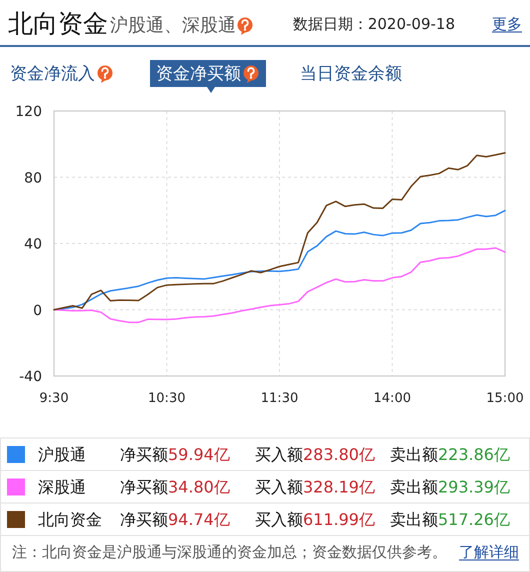 The height and width of the screenshot is (572, 530). Describe the element at coordinates (62, 454) in the screenshot. I see `legend-label: 沪股通` at that location.